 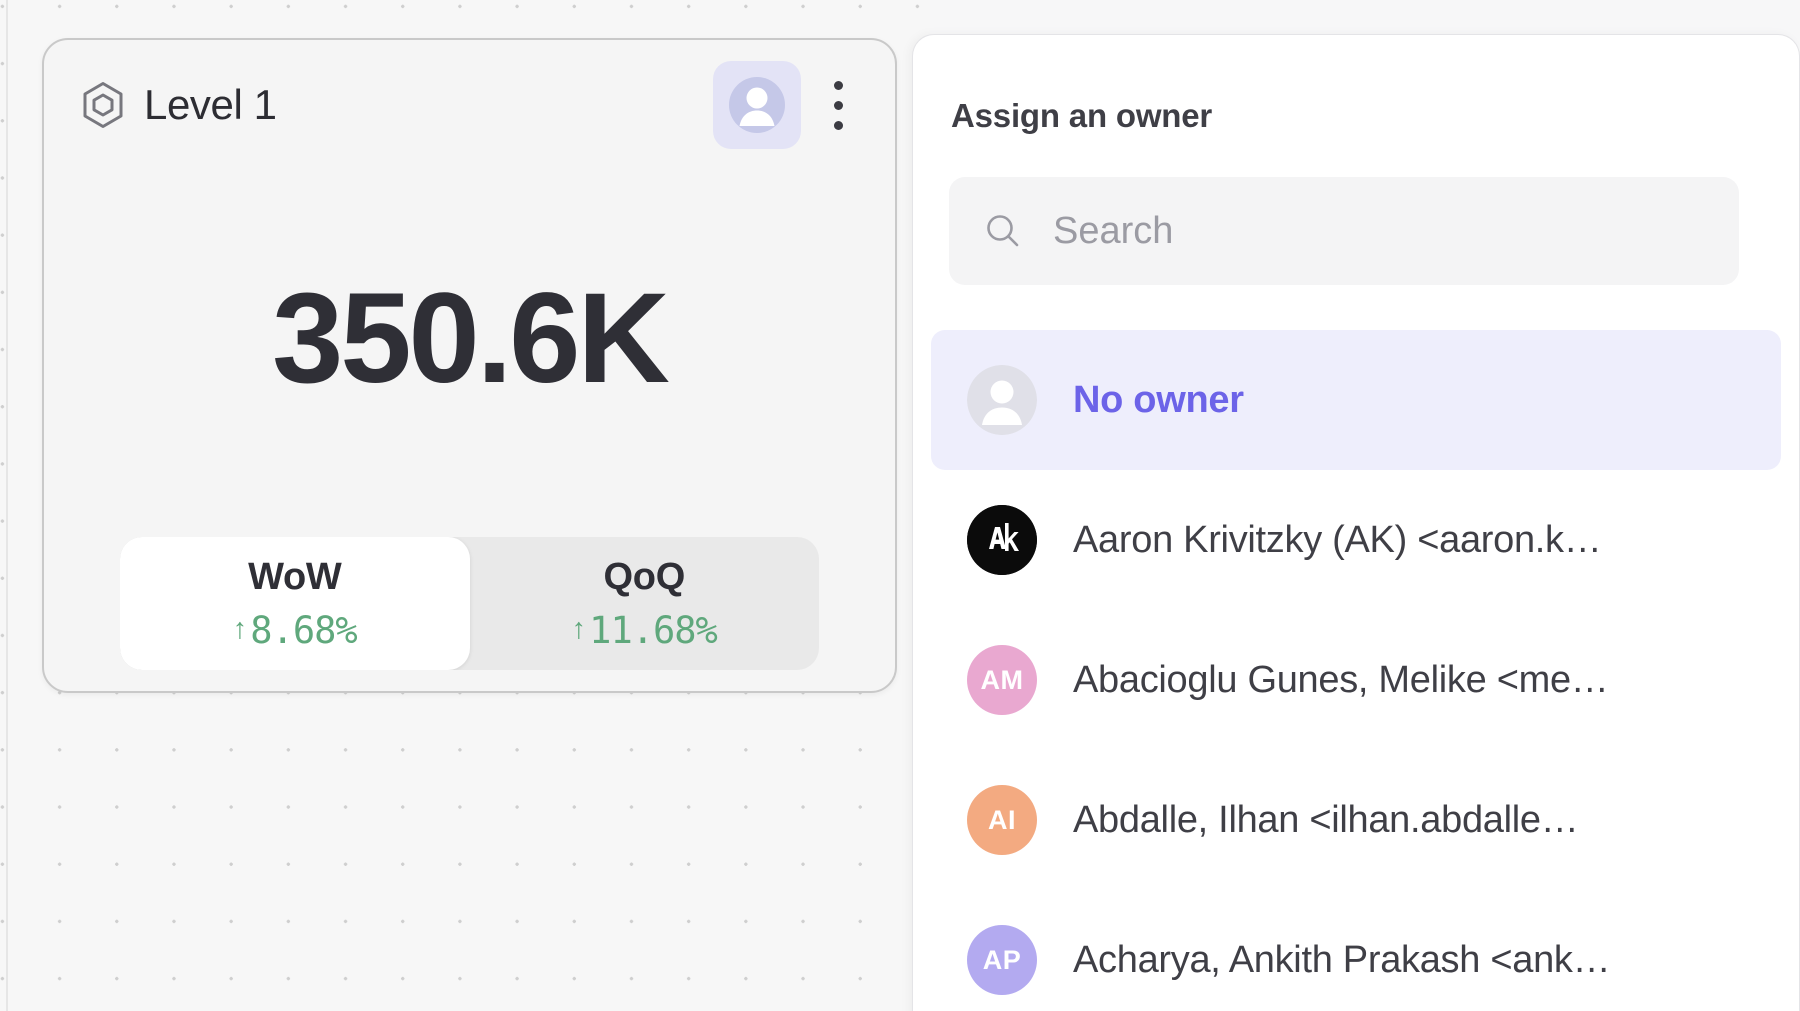 I want to click on segment-label-qoq: QoQ, so click(x=644, y=576).